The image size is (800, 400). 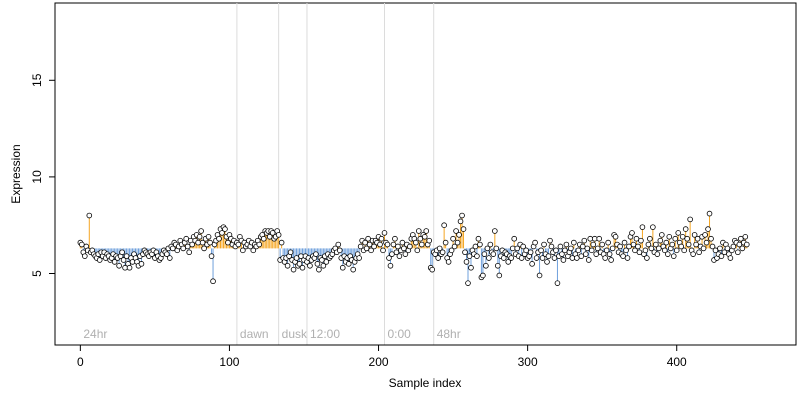 What do you see at coordinates (528, 362) in the screenshot?
I see `x-tick-label: 300` at bounding box center [528, 362].